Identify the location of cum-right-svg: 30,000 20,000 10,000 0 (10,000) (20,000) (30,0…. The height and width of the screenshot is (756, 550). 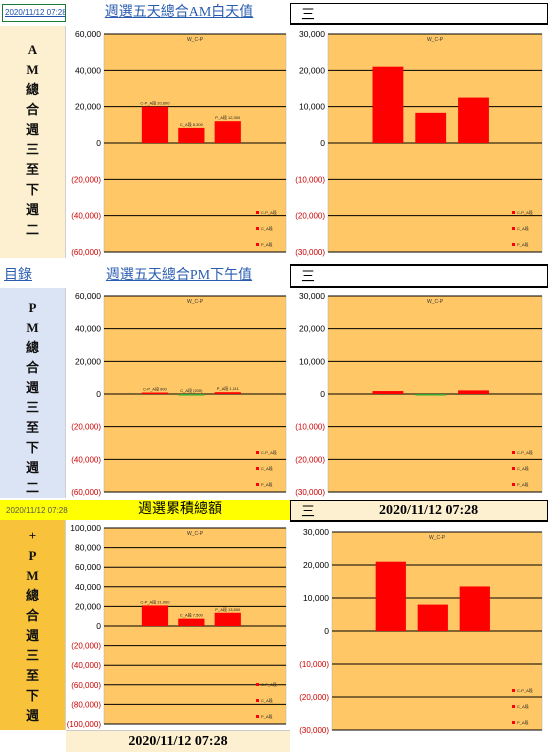
(420, 630).